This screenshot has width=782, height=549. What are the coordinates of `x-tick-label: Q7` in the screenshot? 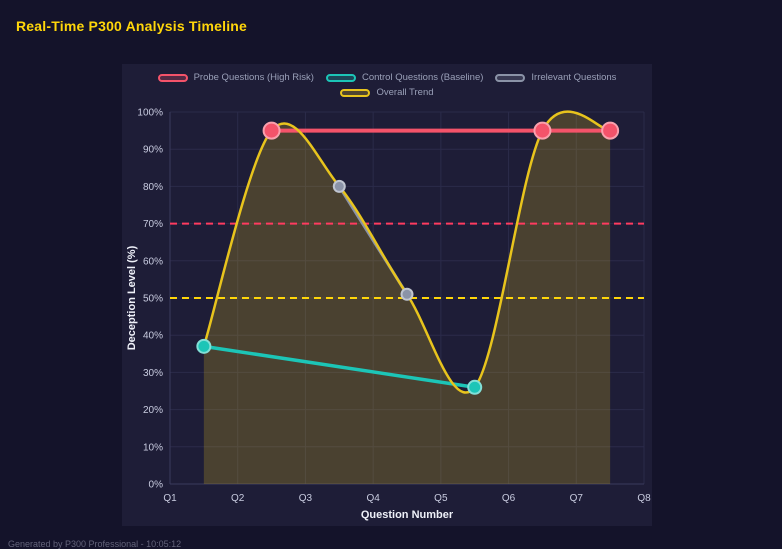 It's located at (577, 498).